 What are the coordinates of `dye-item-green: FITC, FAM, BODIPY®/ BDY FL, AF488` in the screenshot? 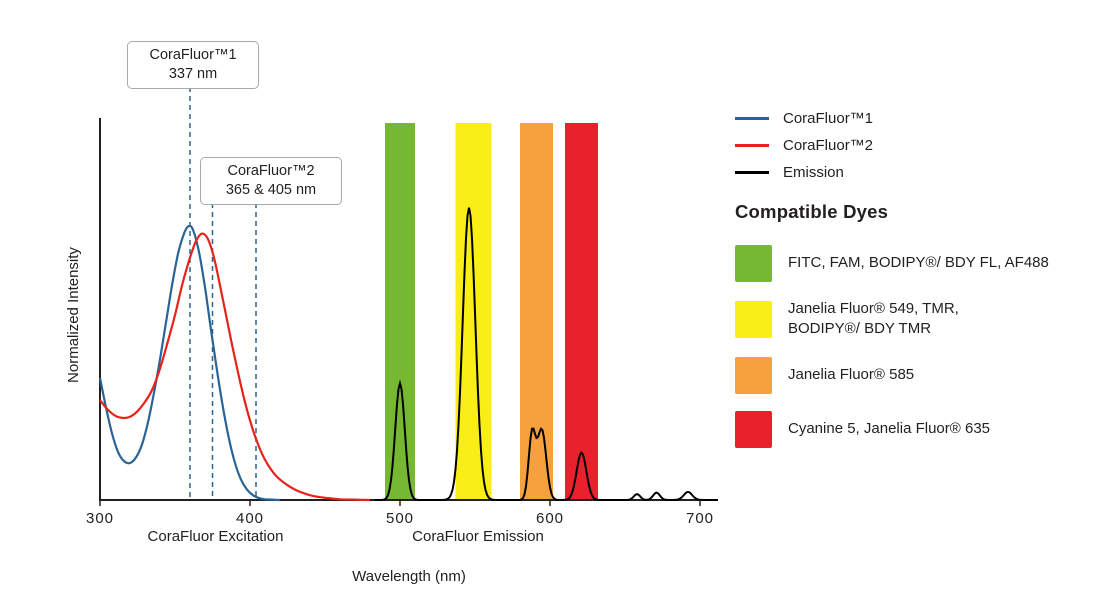 It's located at (912, 263).